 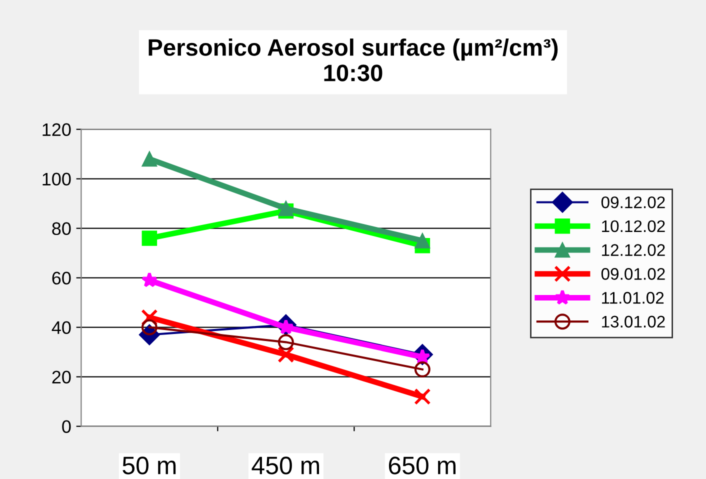 I want to click on x-tick-label: 50 m, so click(x=149, y=465).